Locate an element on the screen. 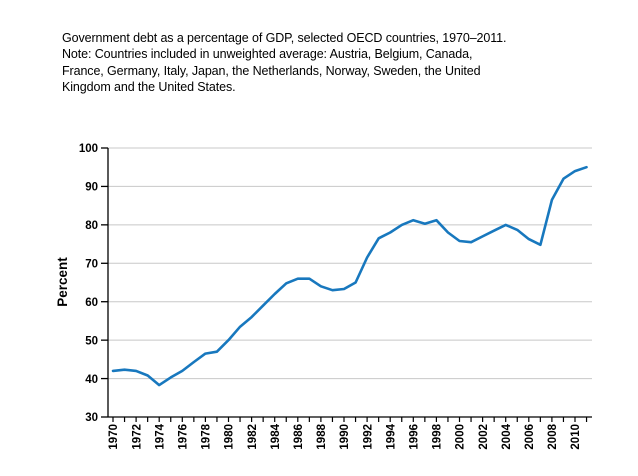  y-tick-label-40: 40 is located at coordinates (91, 380).